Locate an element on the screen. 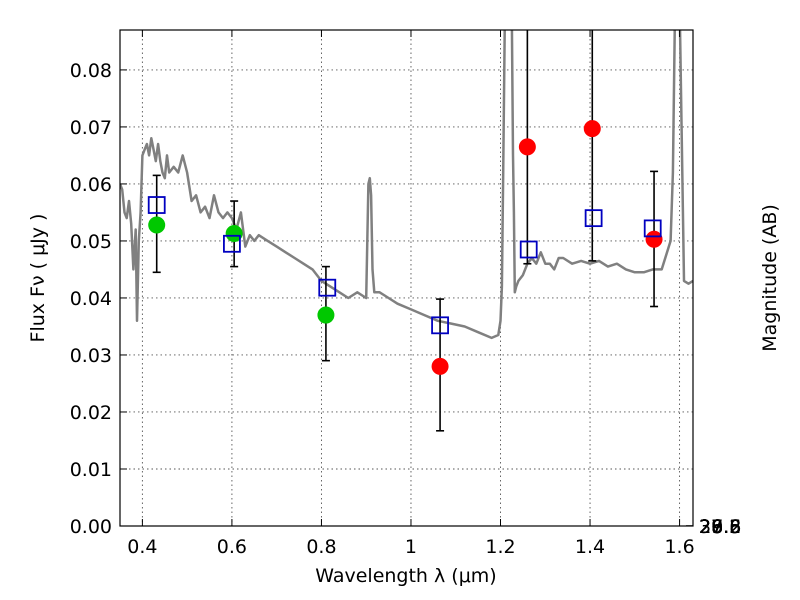 The image size is (800, 600). x-tick-label: 1.4 is located at coordinates (590, 547).